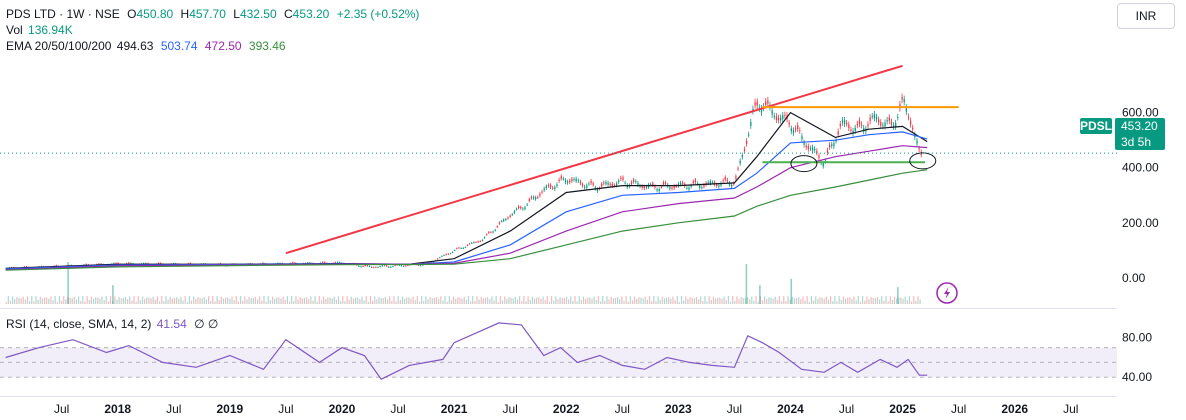 The width and height of the screenshot is (1186, 420). Describe the element at coordinates (14, 30) in the screenshot. I see `volume-label: Vol` at that location.